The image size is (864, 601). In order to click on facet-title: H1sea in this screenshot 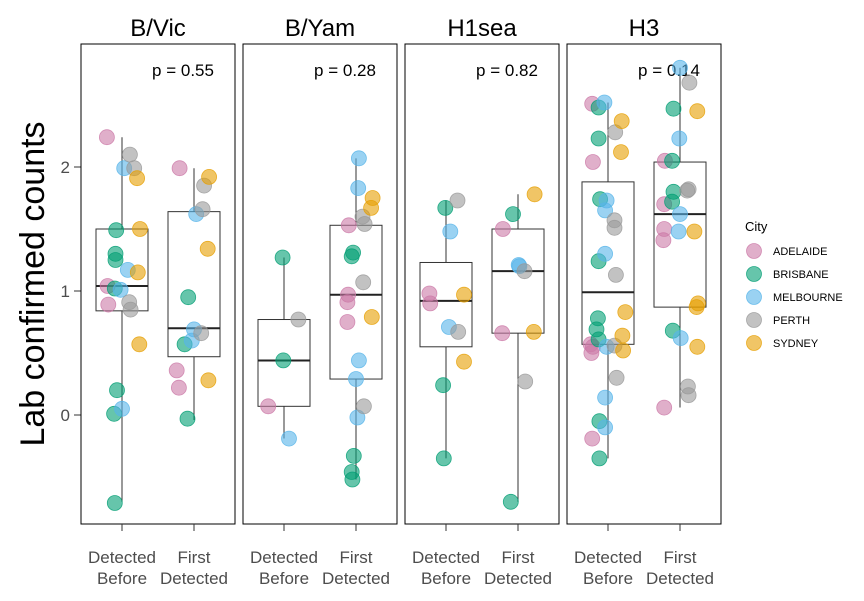, I will do `click(482, 28)`.